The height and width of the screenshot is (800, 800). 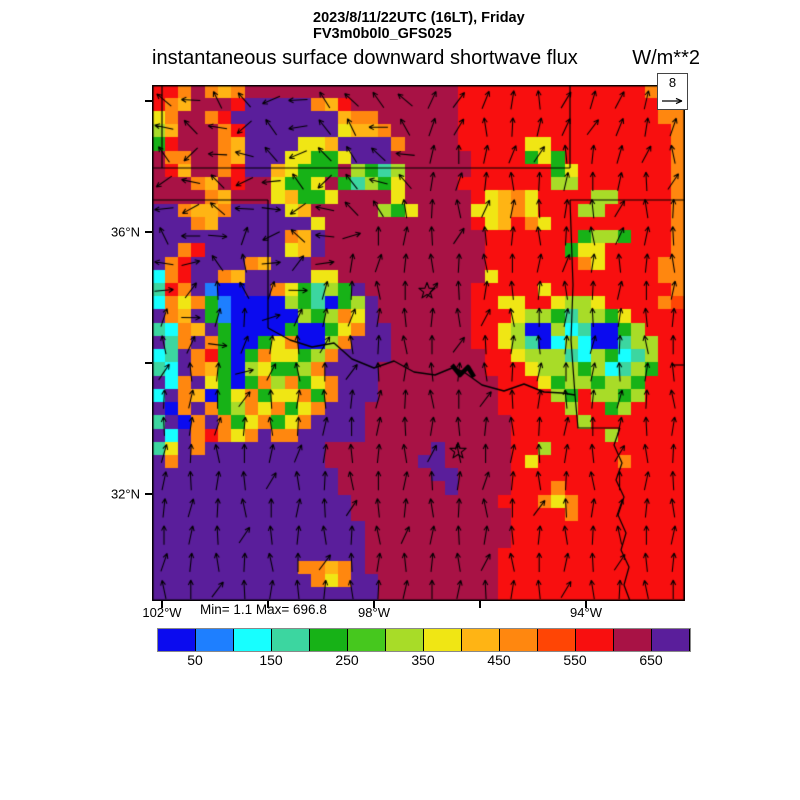 I want to click on units-label: W/m**2, so click(x=666, y=58).